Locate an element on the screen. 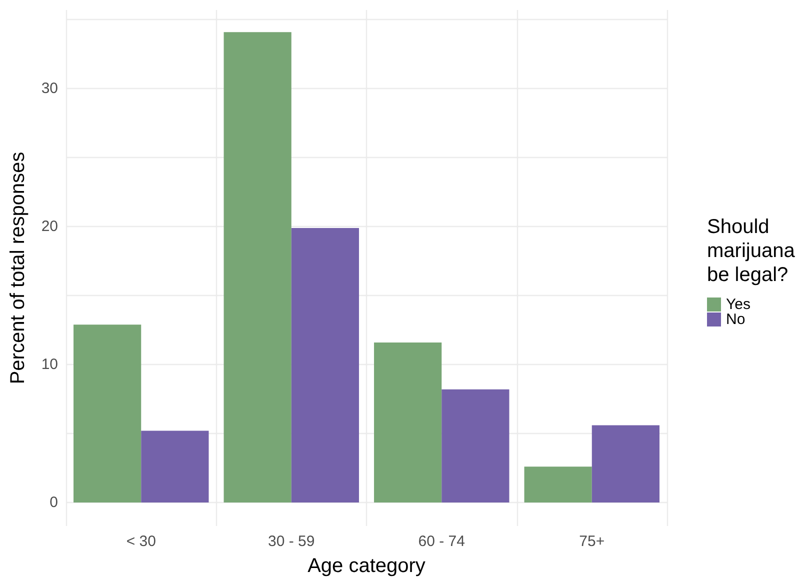 Image resolution: width=807 pixels, height=581 pixels. y-axis-title: Percent of total responses is located at coordinates (18, 268).